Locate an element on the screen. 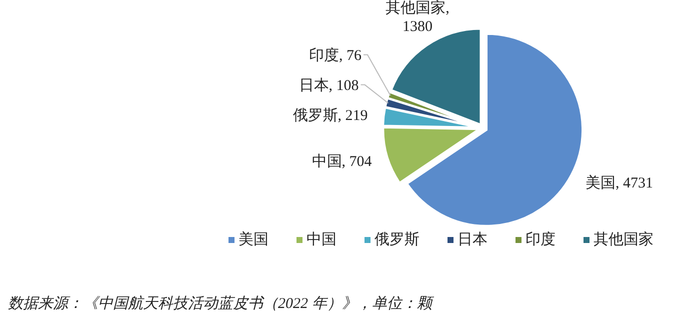 The image size is (684, 327). legend-label: 印度 is located at coordinates (541, 239).